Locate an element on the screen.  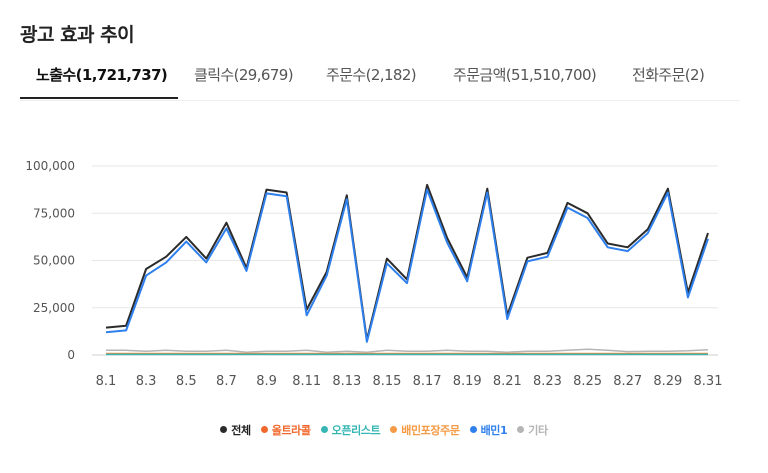
legend-item-2: 올트라콜 is located at coordinates (285, 430).